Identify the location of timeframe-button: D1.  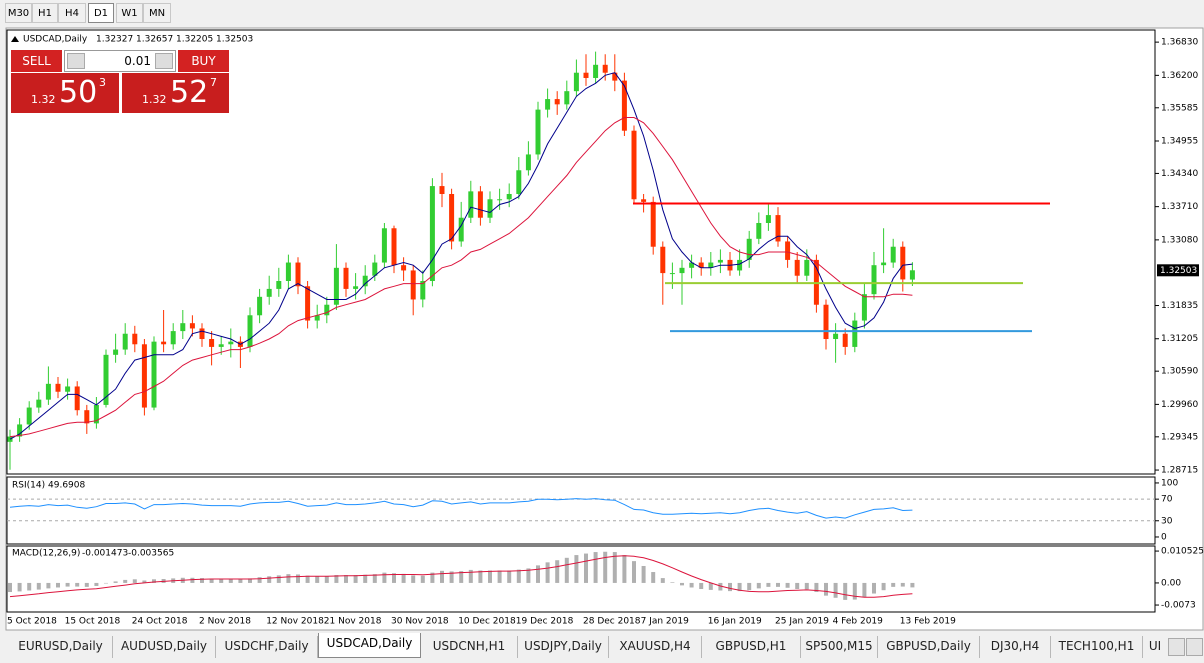
(101, 13).